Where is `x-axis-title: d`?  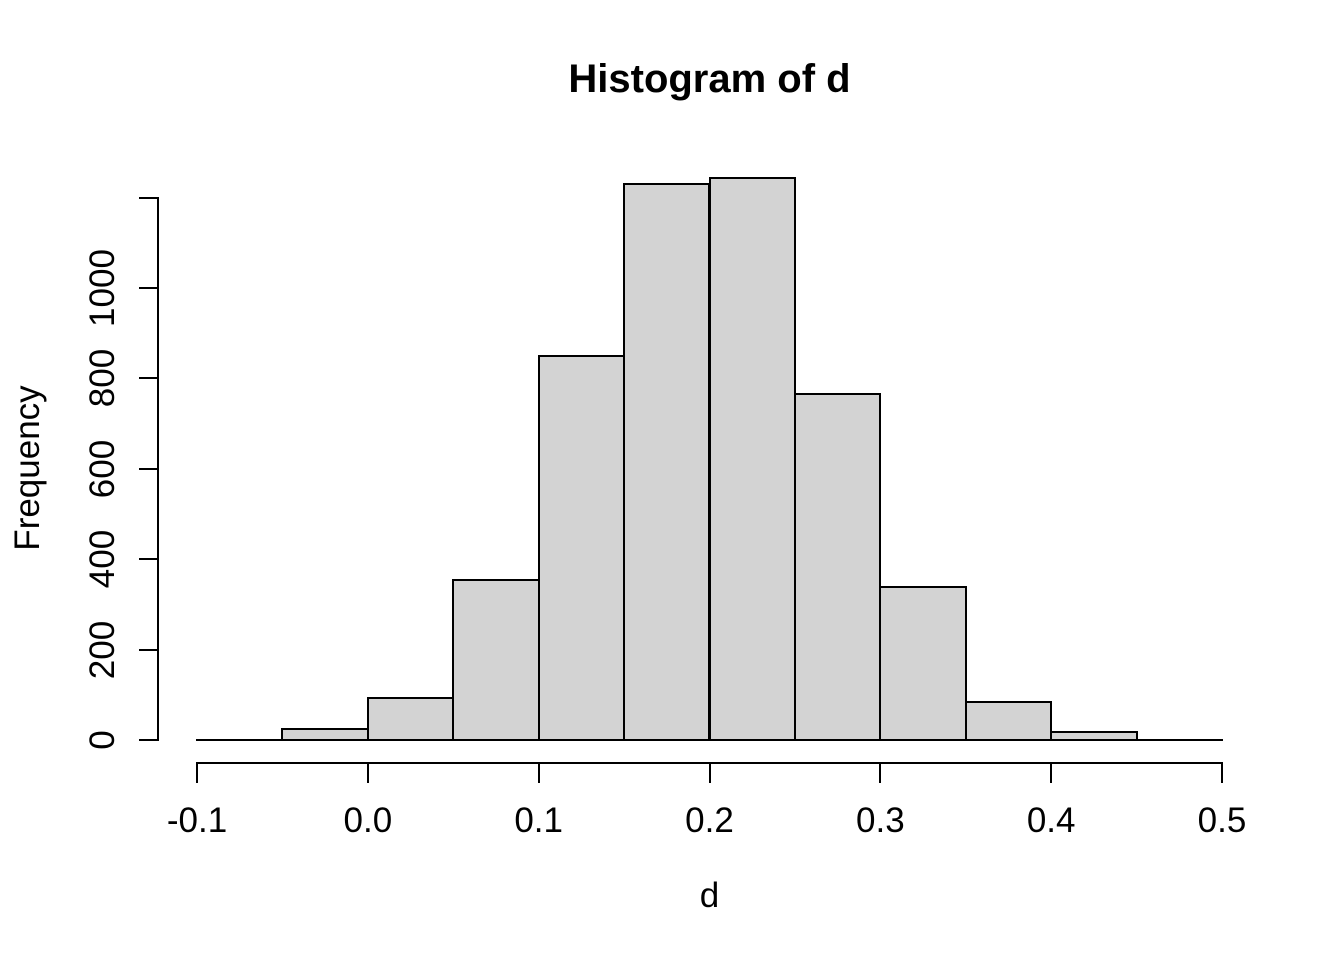
x-axis-title: d is located at coordinates (709, 895).